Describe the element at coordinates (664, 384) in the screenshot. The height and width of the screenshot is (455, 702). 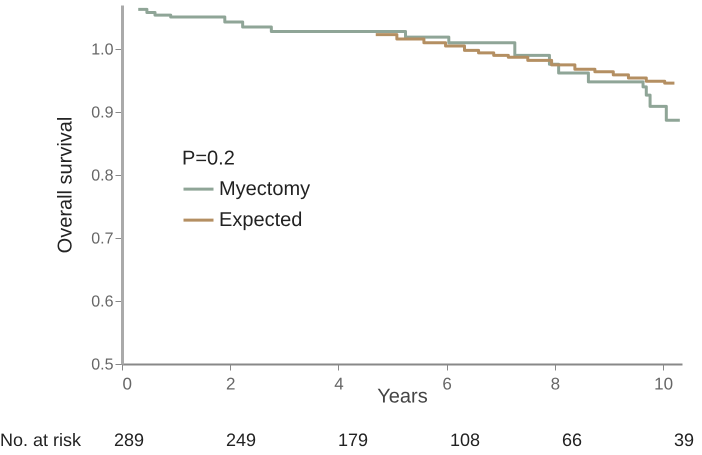
I see `x-tick-label: 10` at that location.